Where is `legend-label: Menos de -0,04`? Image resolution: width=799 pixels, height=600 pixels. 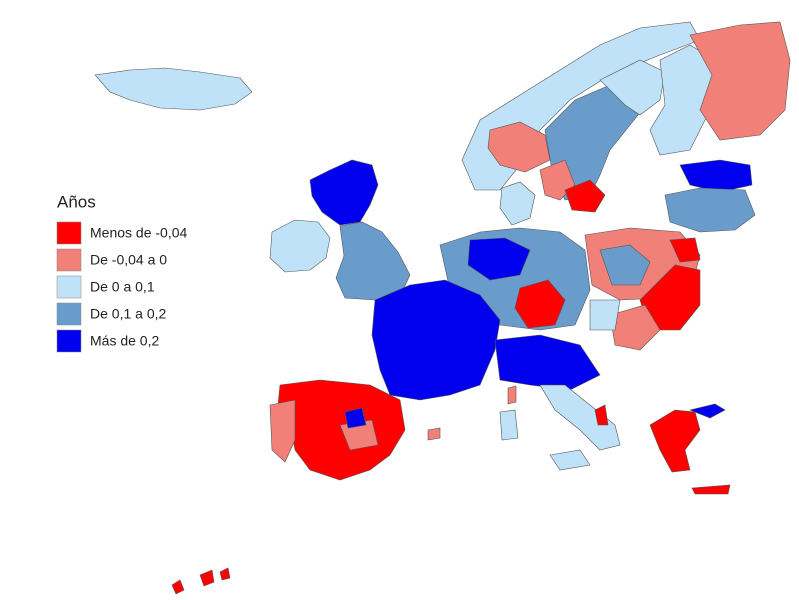
legend-label: Menos de -0,04 is located at coordinates (138, 233).